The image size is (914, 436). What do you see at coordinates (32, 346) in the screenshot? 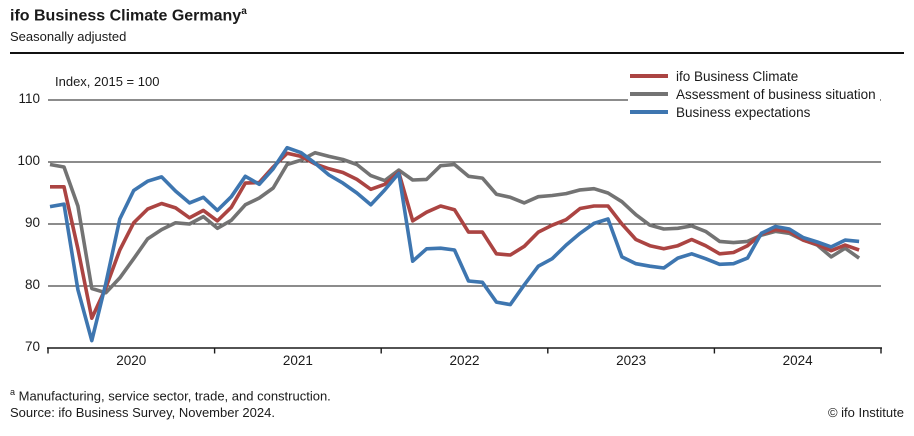
I see `y-axis-label: 70` at bounding box center [32, 346].